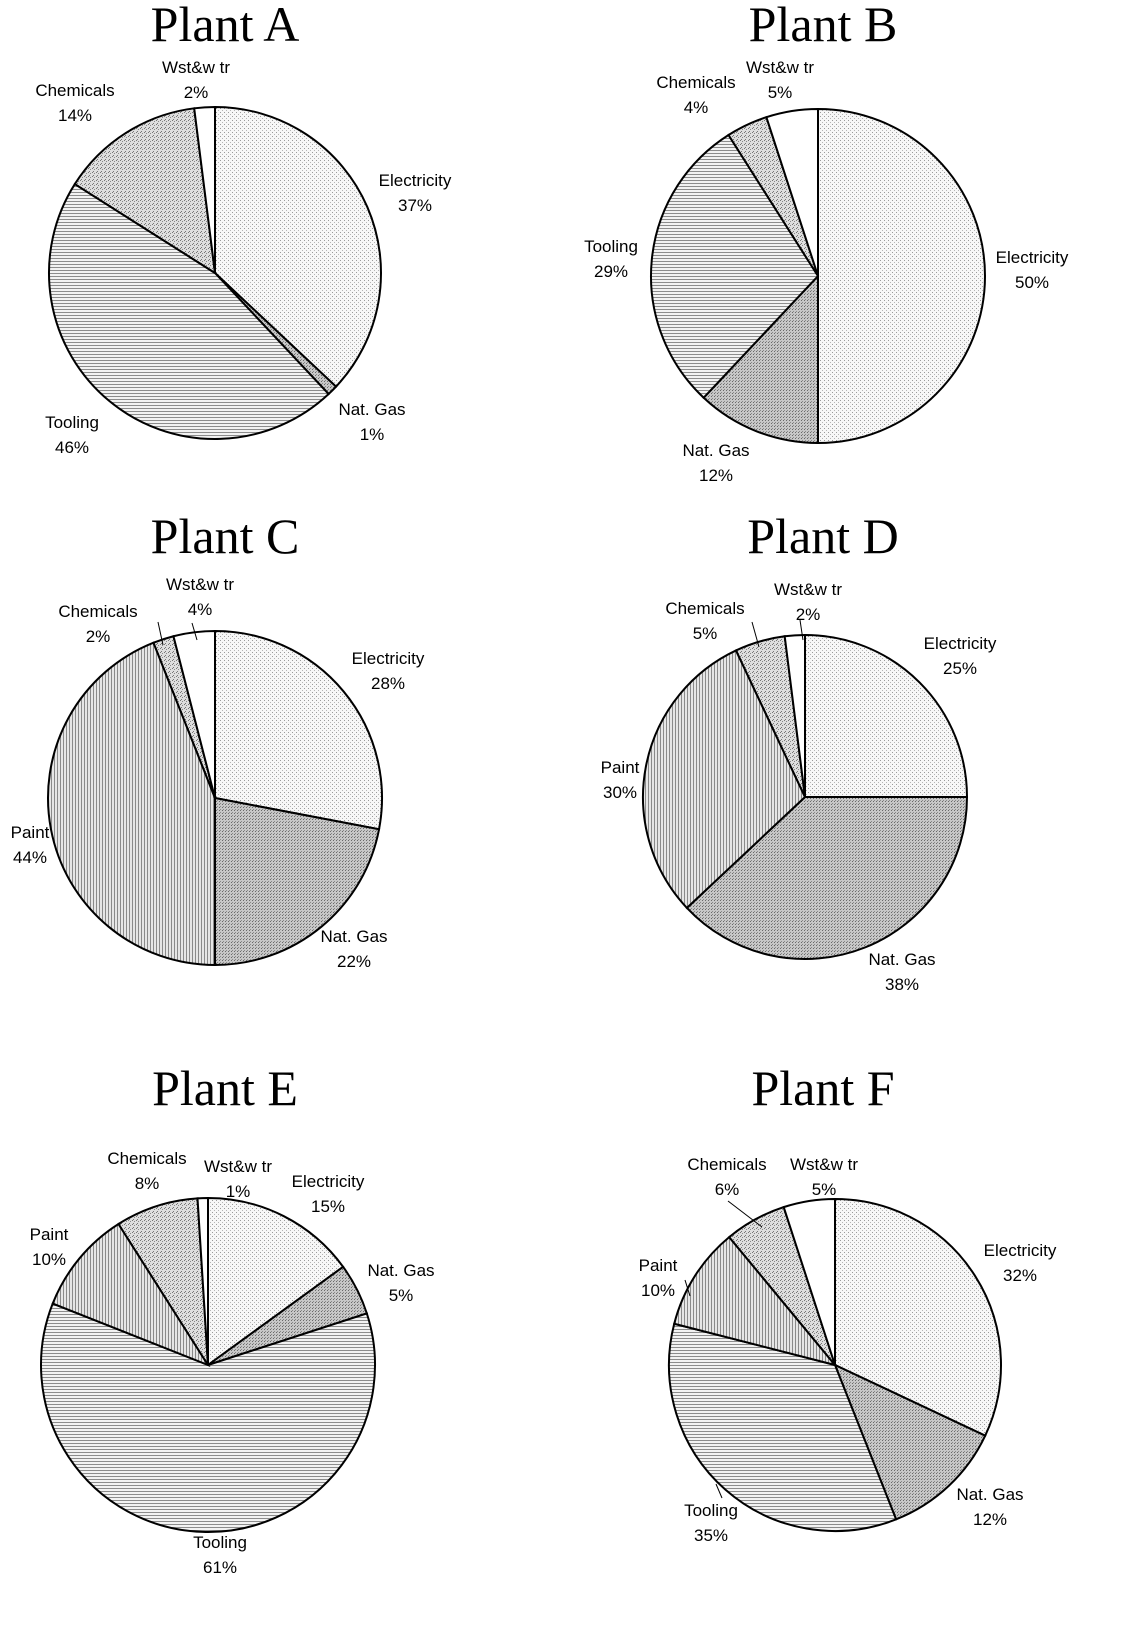 Image resolution: width=1121 pixels, height=1629 pixels. What do you see at coordinates (415, 180) in the screenshot?
I see `plant-a-label-electricity: Electricity` at bounding box center [415, 180].